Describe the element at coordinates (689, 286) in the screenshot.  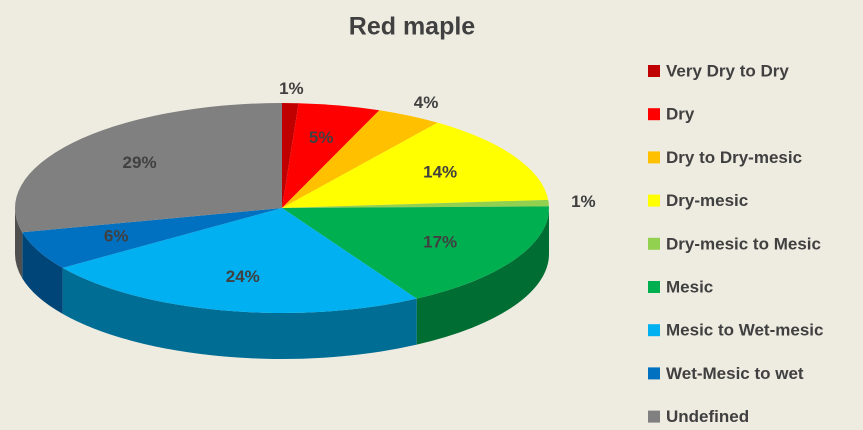
I see `legend-label: Mesic` at that location.